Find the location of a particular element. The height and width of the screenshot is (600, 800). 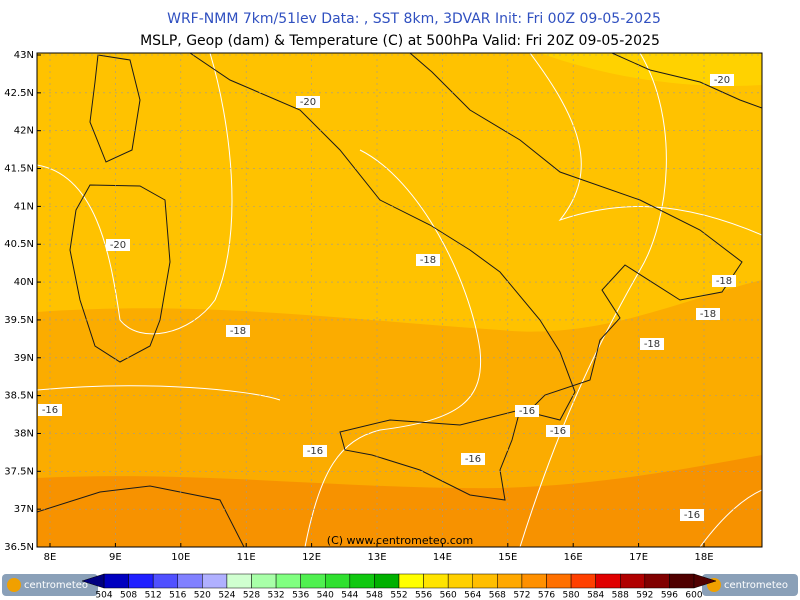

legend-value: 544 is located at coordinates (349, 595).